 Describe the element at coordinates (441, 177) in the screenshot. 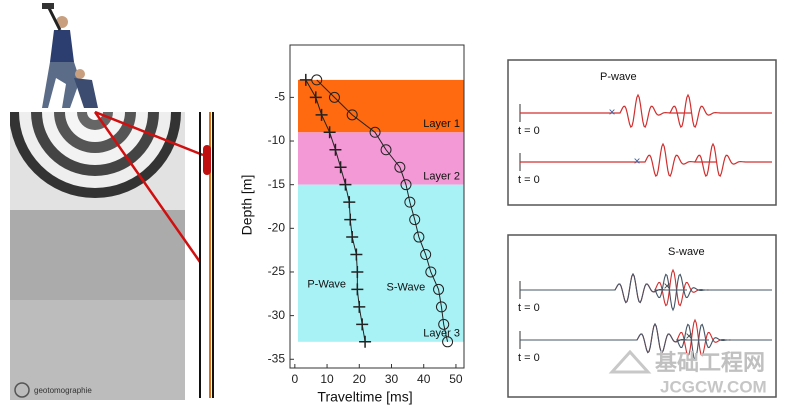

I see `layer-label: Layer 2` at that location.